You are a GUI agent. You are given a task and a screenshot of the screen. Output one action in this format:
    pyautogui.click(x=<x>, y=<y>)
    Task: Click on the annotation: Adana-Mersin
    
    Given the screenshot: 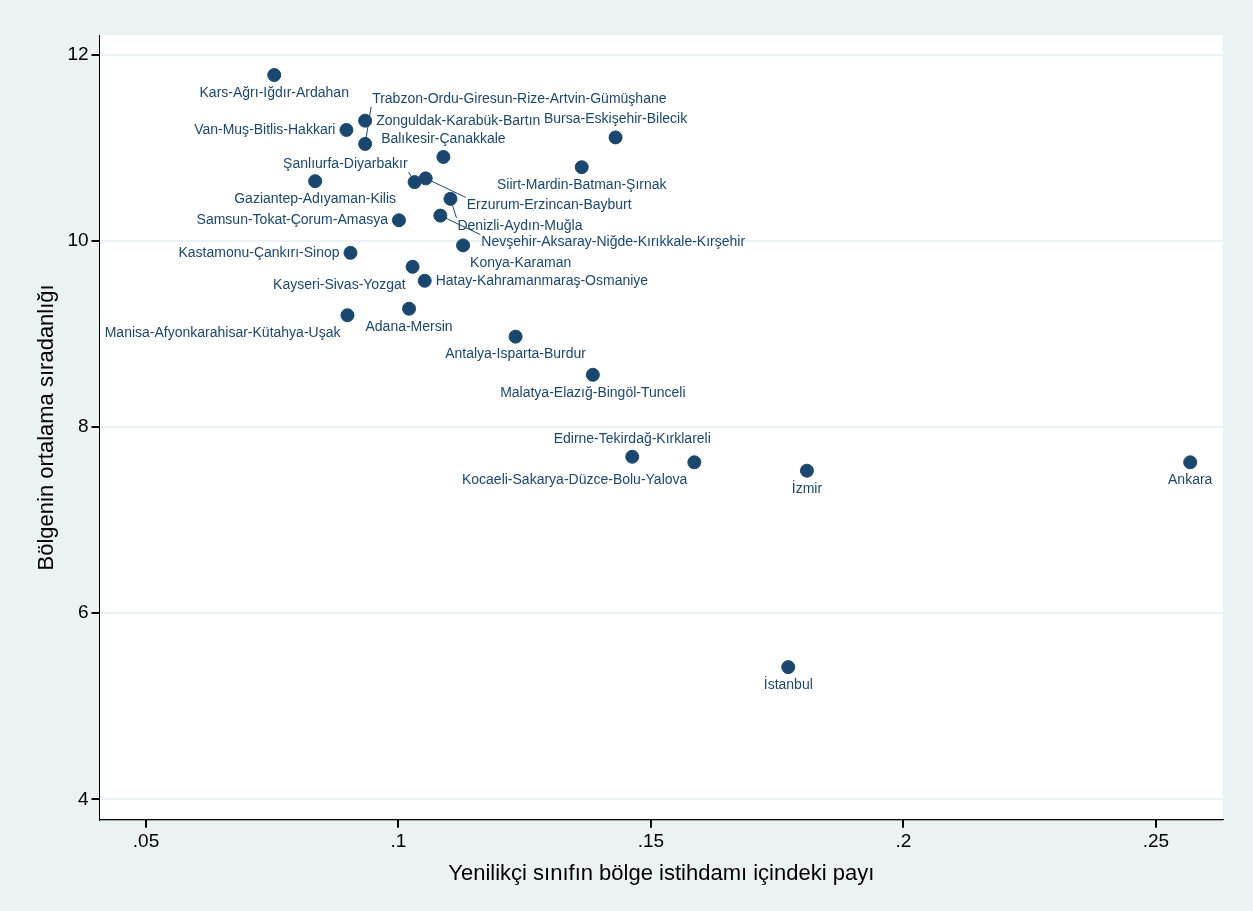 What is the action you would take?
    pyautogui.click(x=409, y=325)
    